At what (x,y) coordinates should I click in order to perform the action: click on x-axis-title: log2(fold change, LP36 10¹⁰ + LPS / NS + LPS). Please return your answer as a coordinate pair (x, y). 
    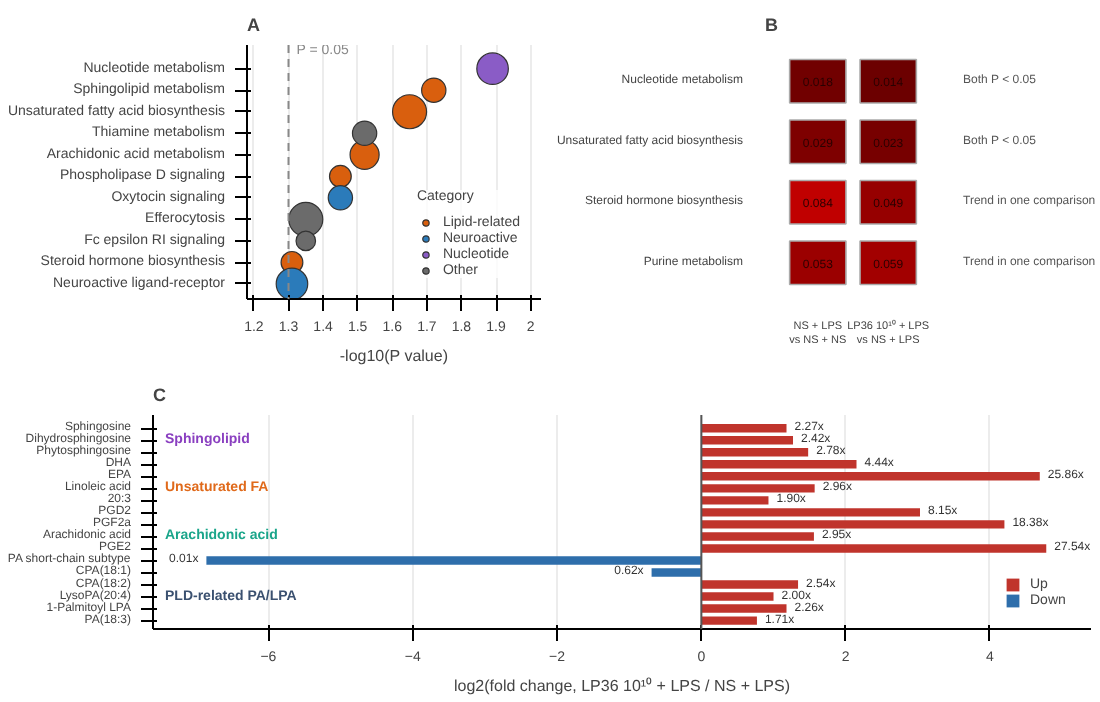
    Looking at the image, I should click on (622, 686).